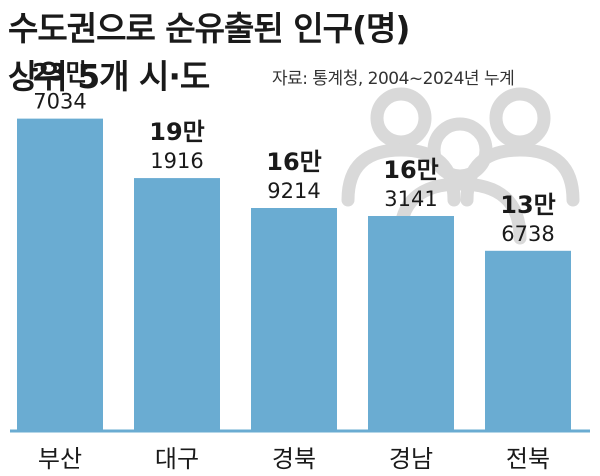 The width and height of the screenshot is (600, 476). I want to click on data-label-rest-2: 1916, so click(176, 161).